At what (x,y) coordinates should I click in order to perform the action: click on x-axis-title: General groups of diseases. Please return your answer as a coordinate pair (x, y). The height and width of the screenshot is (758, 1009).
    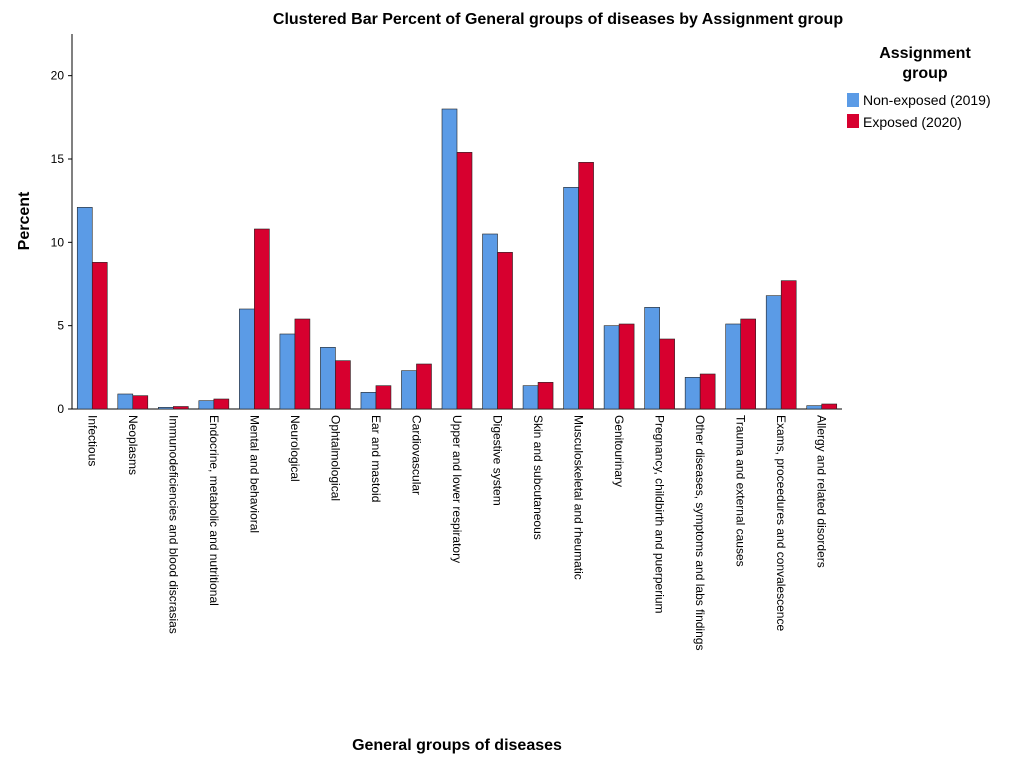
    Looking at the image, I should click on (457, 745).